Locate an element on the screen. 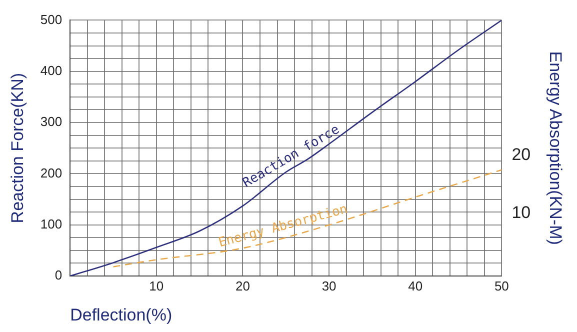  y-tick-label: 200 is located at coordinates (51, 172).